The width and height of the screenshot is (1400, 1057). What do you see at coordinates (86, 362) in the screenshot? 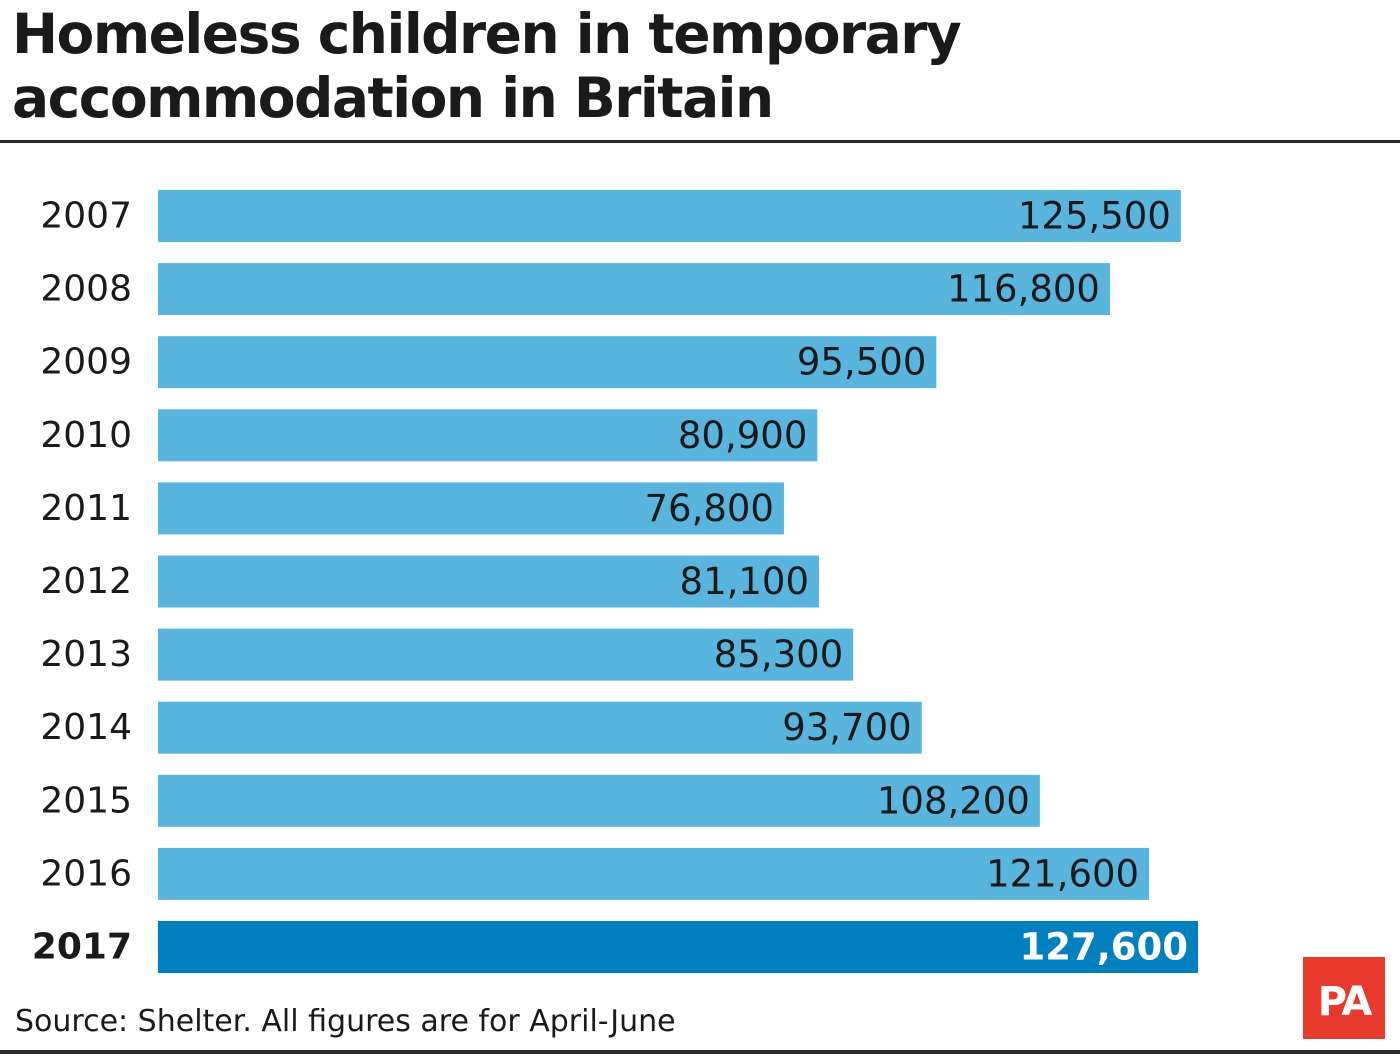
I see `category-label-2009: 2009` at bounding box center [86, 362].